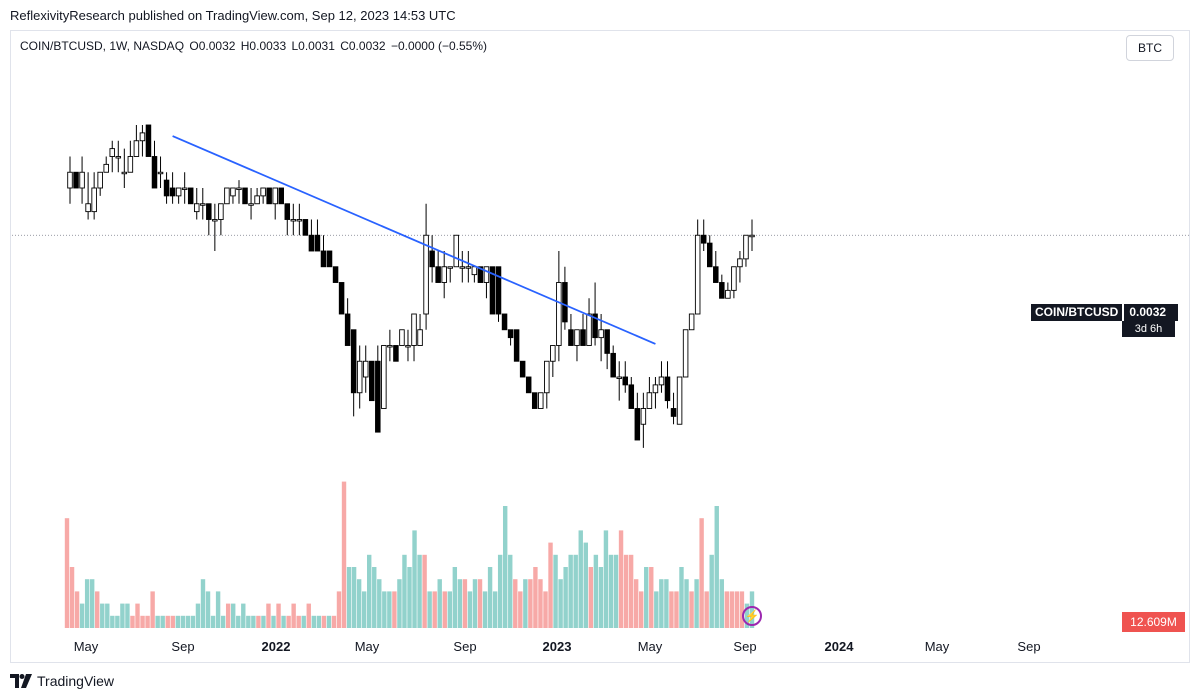 This screenshot has width=1200, height=699. Describe the element at coordinates (414, 240) in the screenshot. I see `trendline` at that location.